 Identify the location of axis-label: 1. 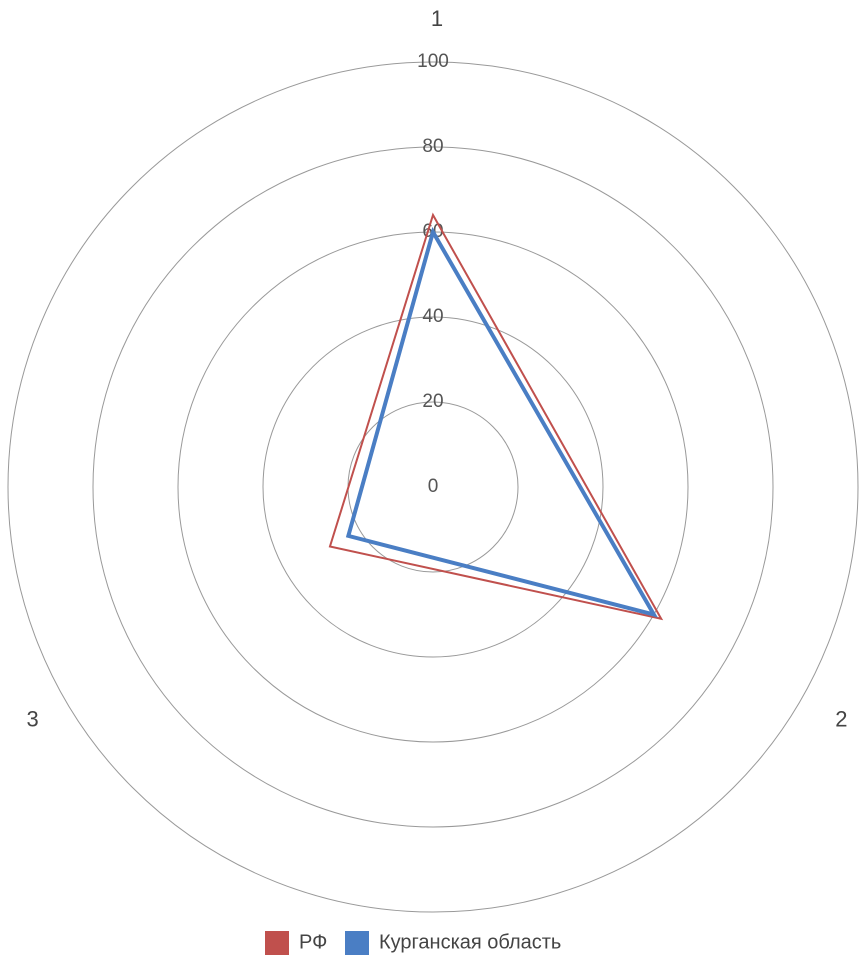
(437, 18).